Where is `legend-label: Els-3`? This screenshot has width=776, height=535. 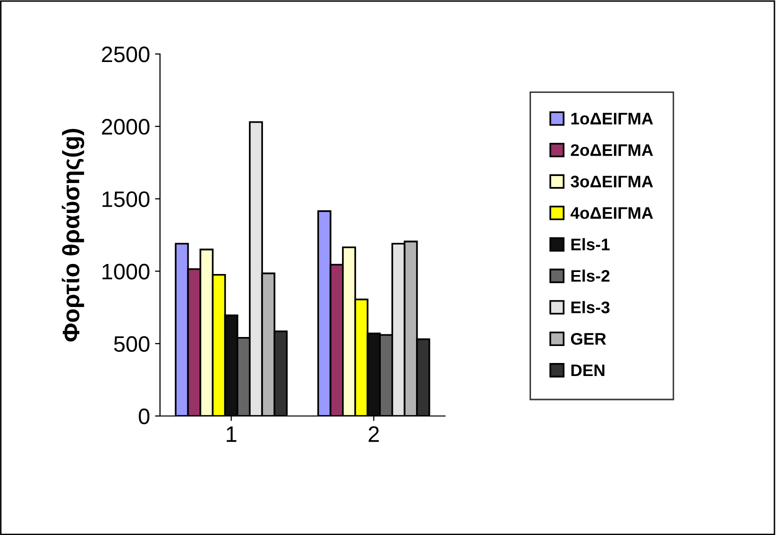
legend-label: Els-3 is located at coordinates (590, 307).